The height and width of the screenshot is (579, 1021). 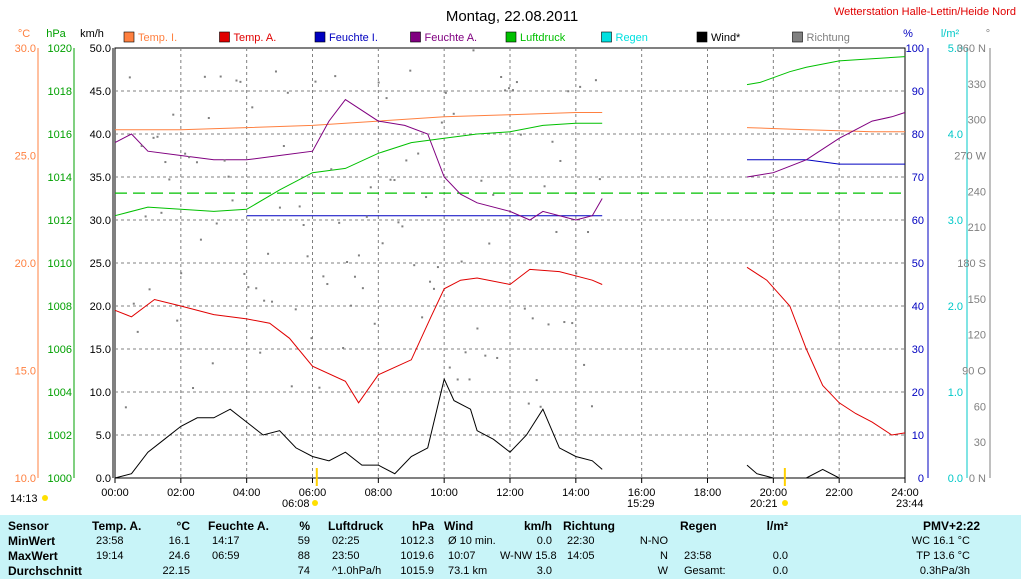 I want to click on stat-value: 74, so click(x=303, y=571).